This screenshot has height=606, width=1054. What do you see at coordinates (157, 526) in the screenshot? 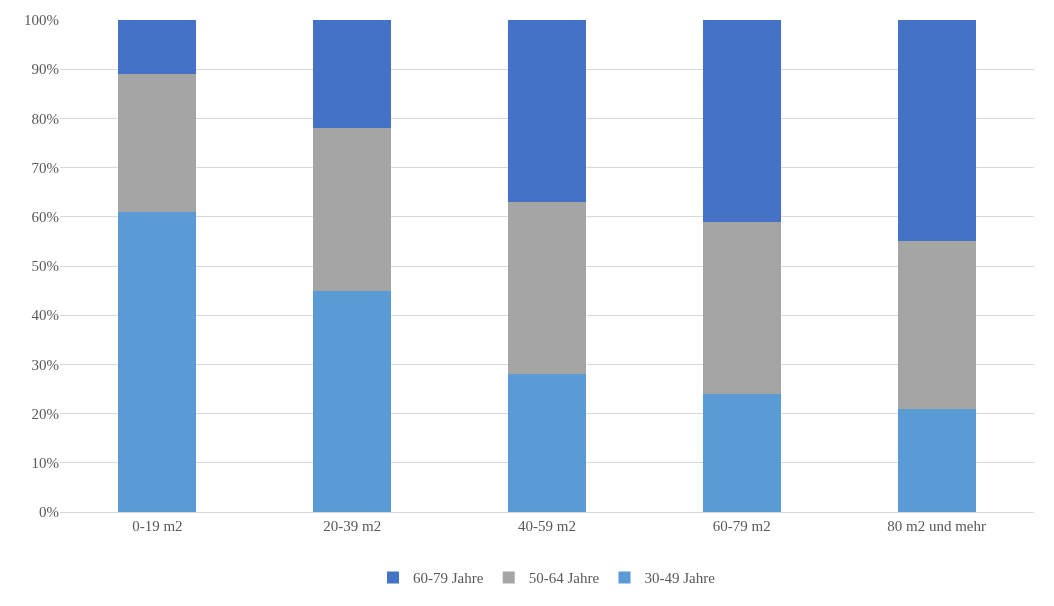
I see `x-tick-label: 0-19 m2` at bounding box center [157, 526].